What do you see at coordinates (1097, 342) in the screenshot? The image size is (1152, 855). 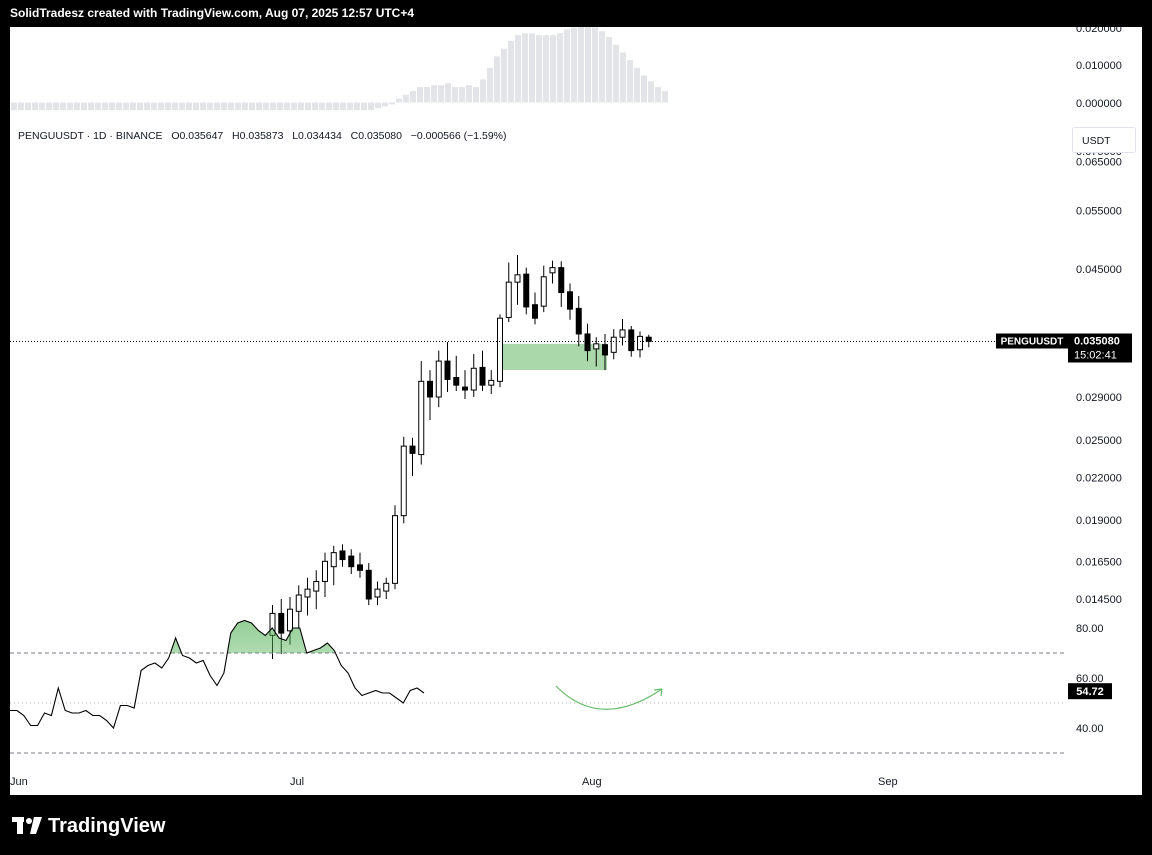 I see `price-badge-value: 0.035080` at bounding box center [1097, 342].